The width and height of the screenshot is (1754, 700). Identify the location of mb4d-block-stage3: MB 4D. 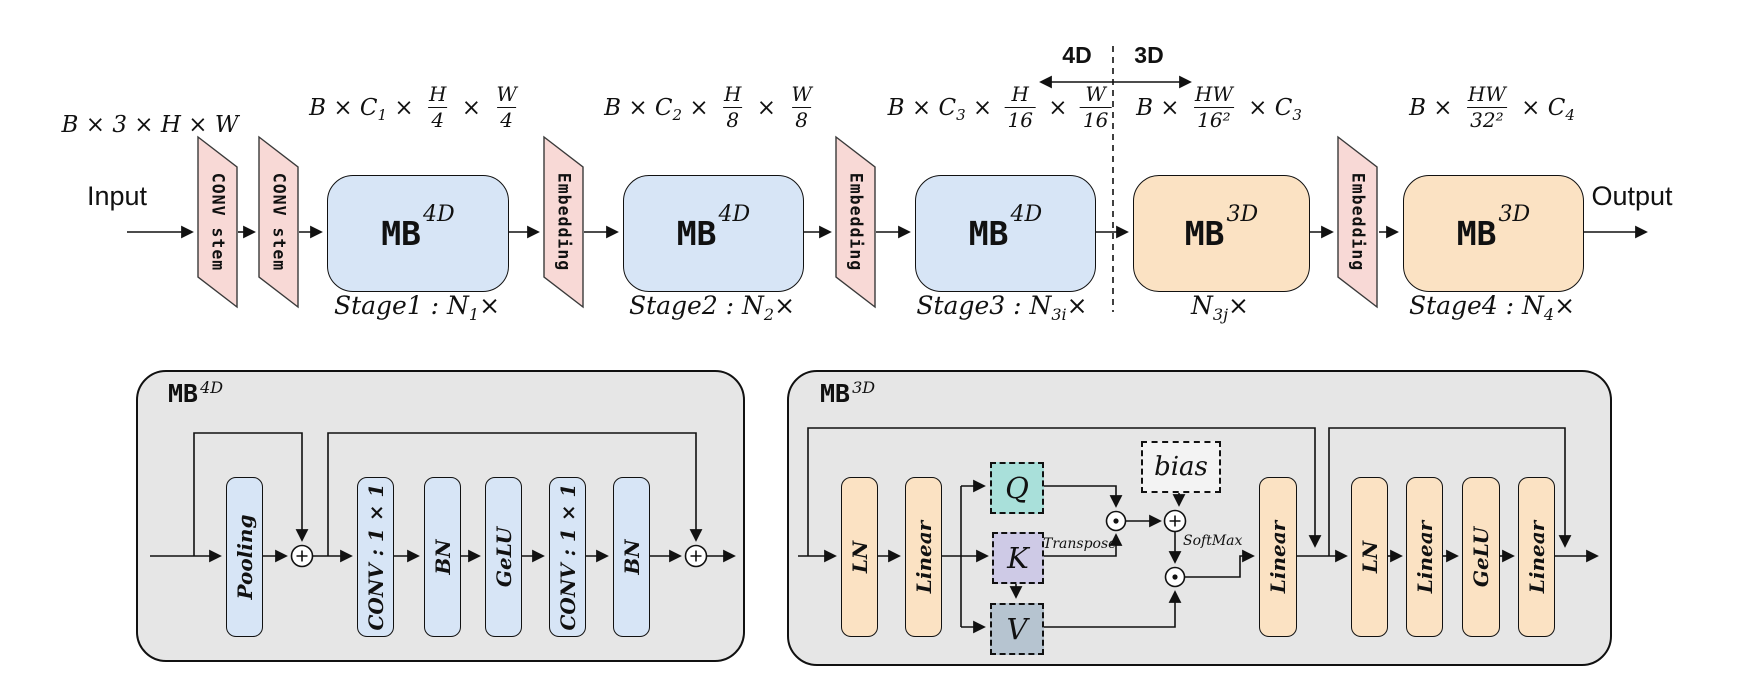
(1005, 233).